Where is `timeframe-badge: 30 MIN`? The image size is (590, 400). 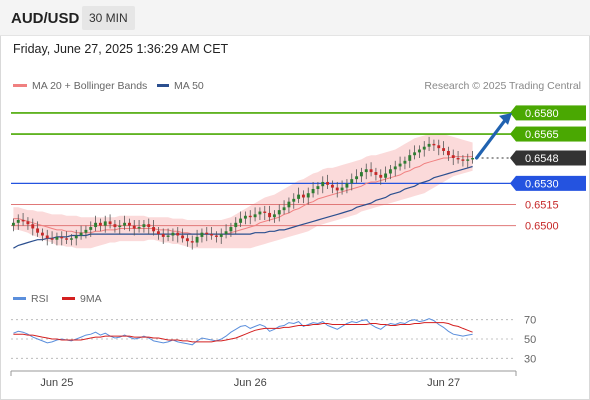 timeframe-badge: 30 MIN is located at coordinates (108, 18).